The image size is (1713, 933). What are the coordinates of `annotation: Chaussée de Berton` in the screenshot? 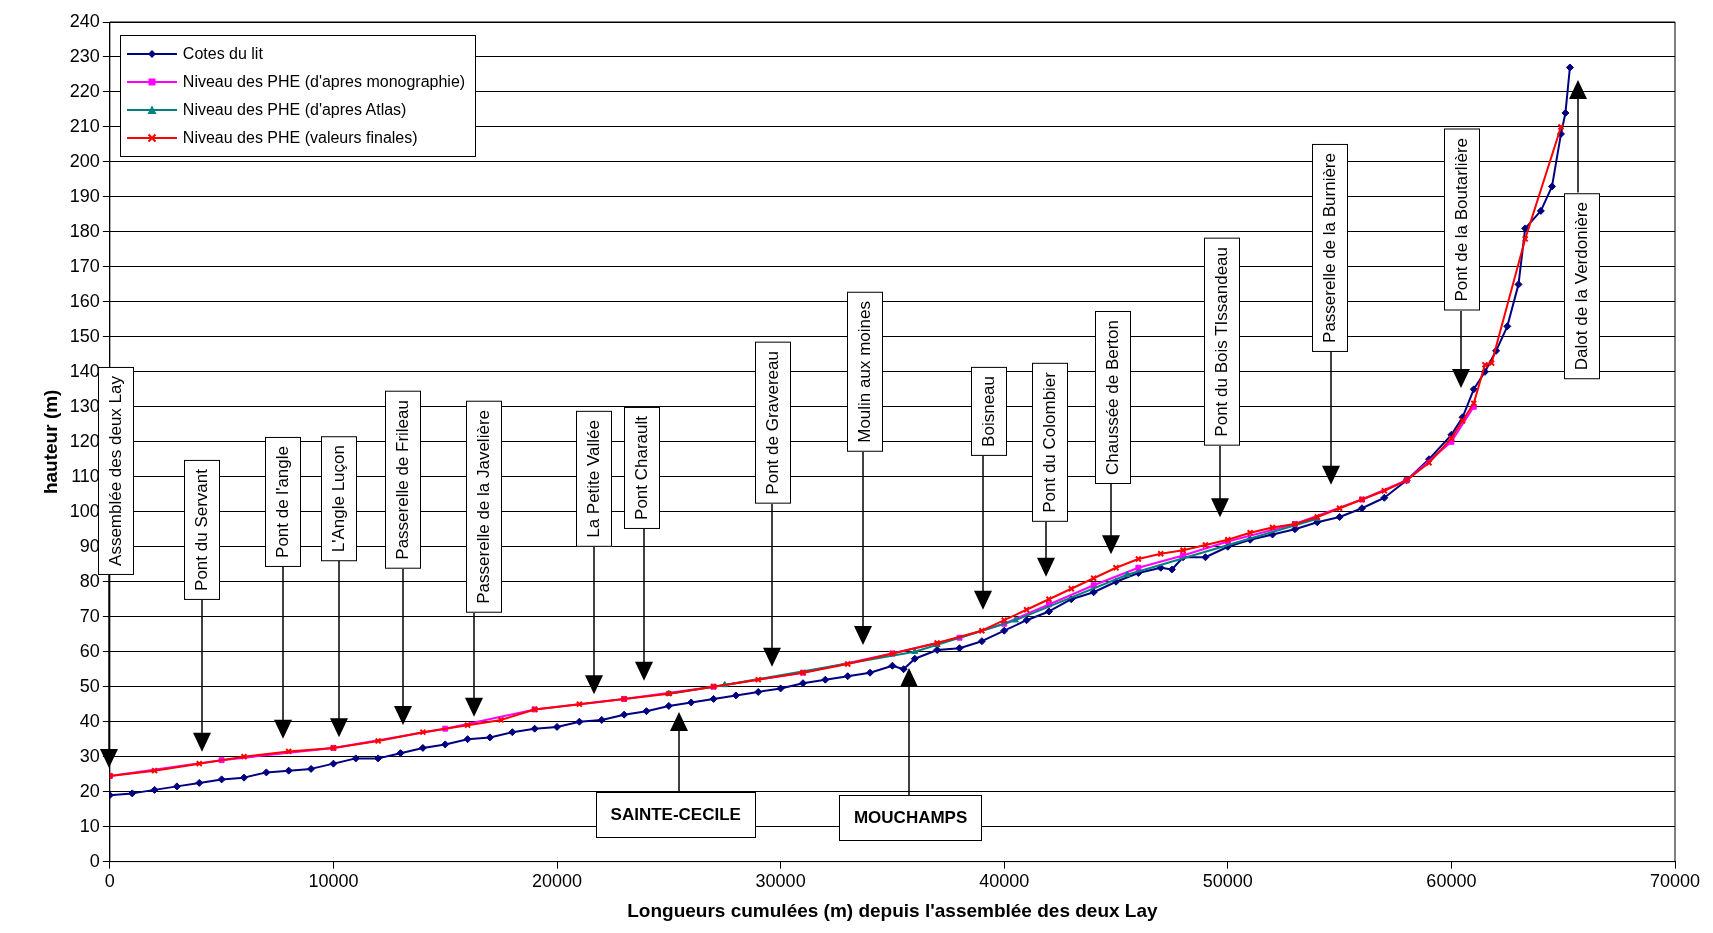 It's located at (1112, 397).